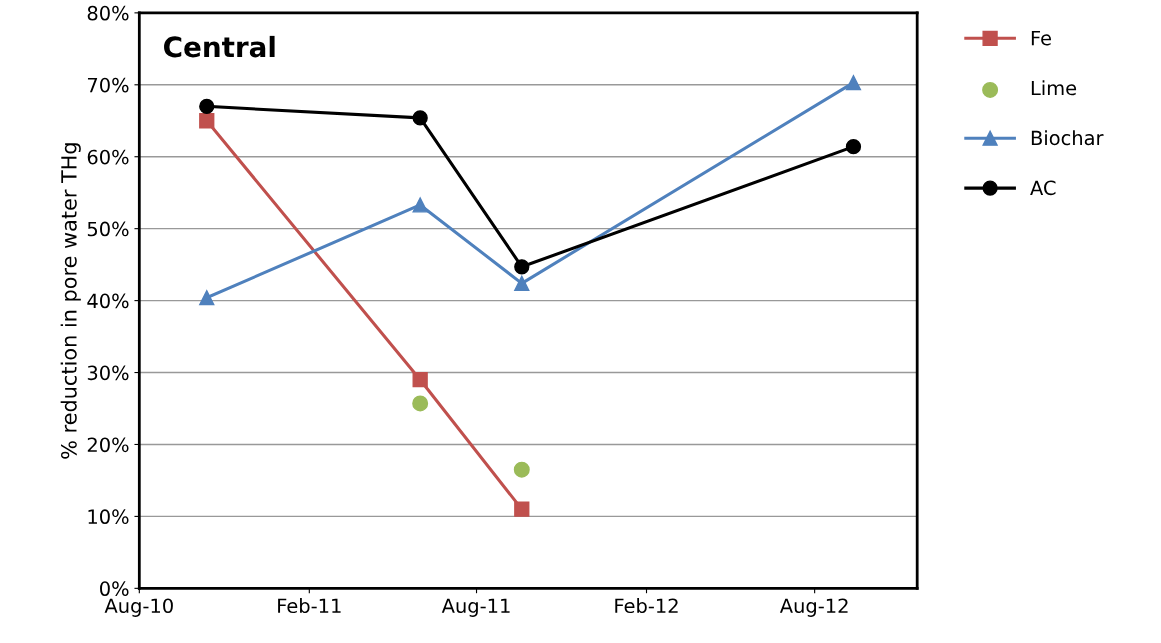  Describe the element at coordinates (108, 13) in the screenshot. I see `y-tick-label: 80%` at that location.